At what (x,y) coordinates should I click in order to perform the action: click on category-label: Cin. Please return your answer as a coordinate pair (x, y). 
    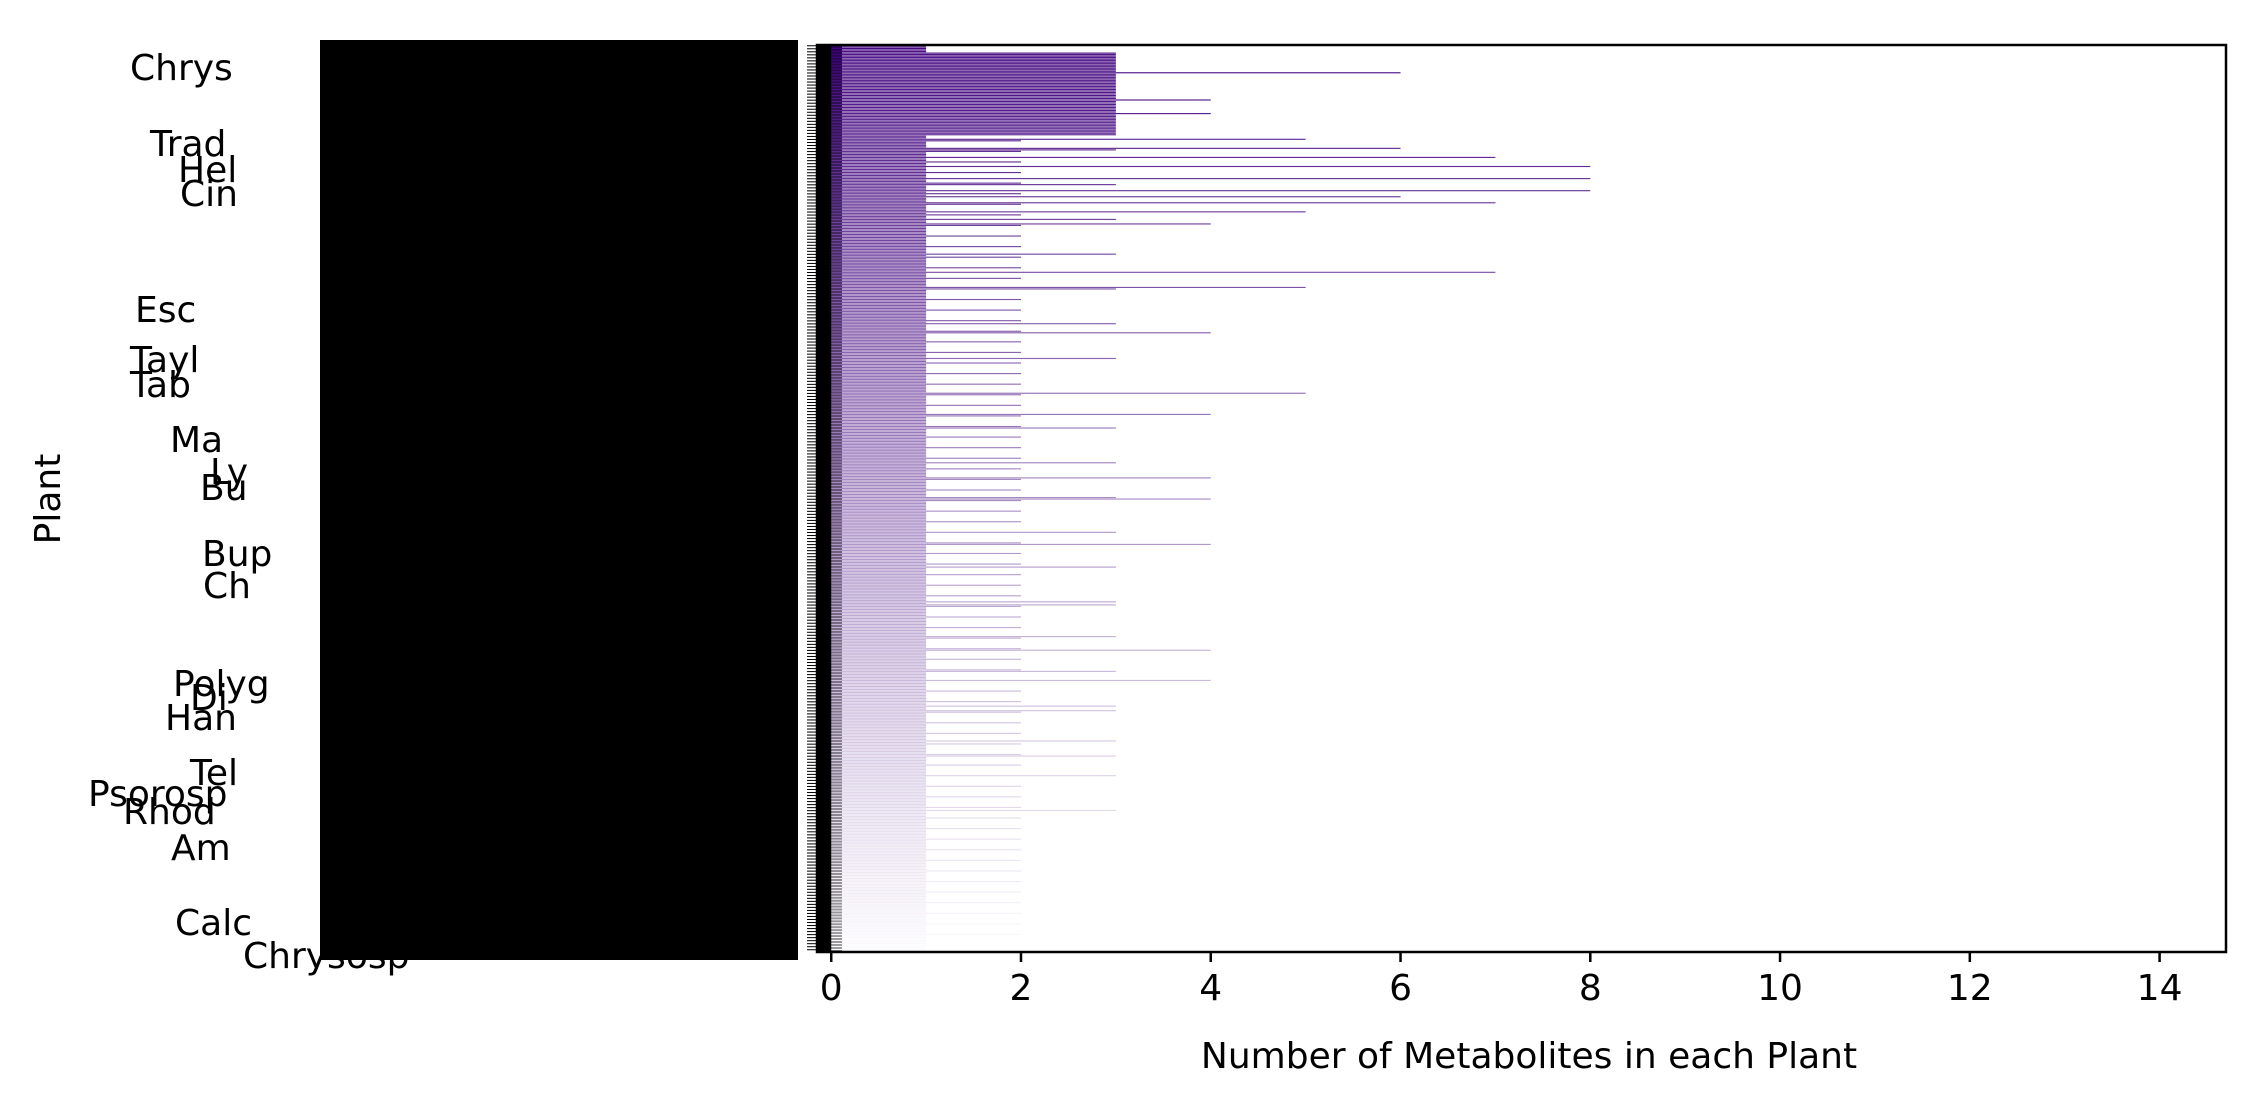
    Looking at the image, I should click on (209, 194).